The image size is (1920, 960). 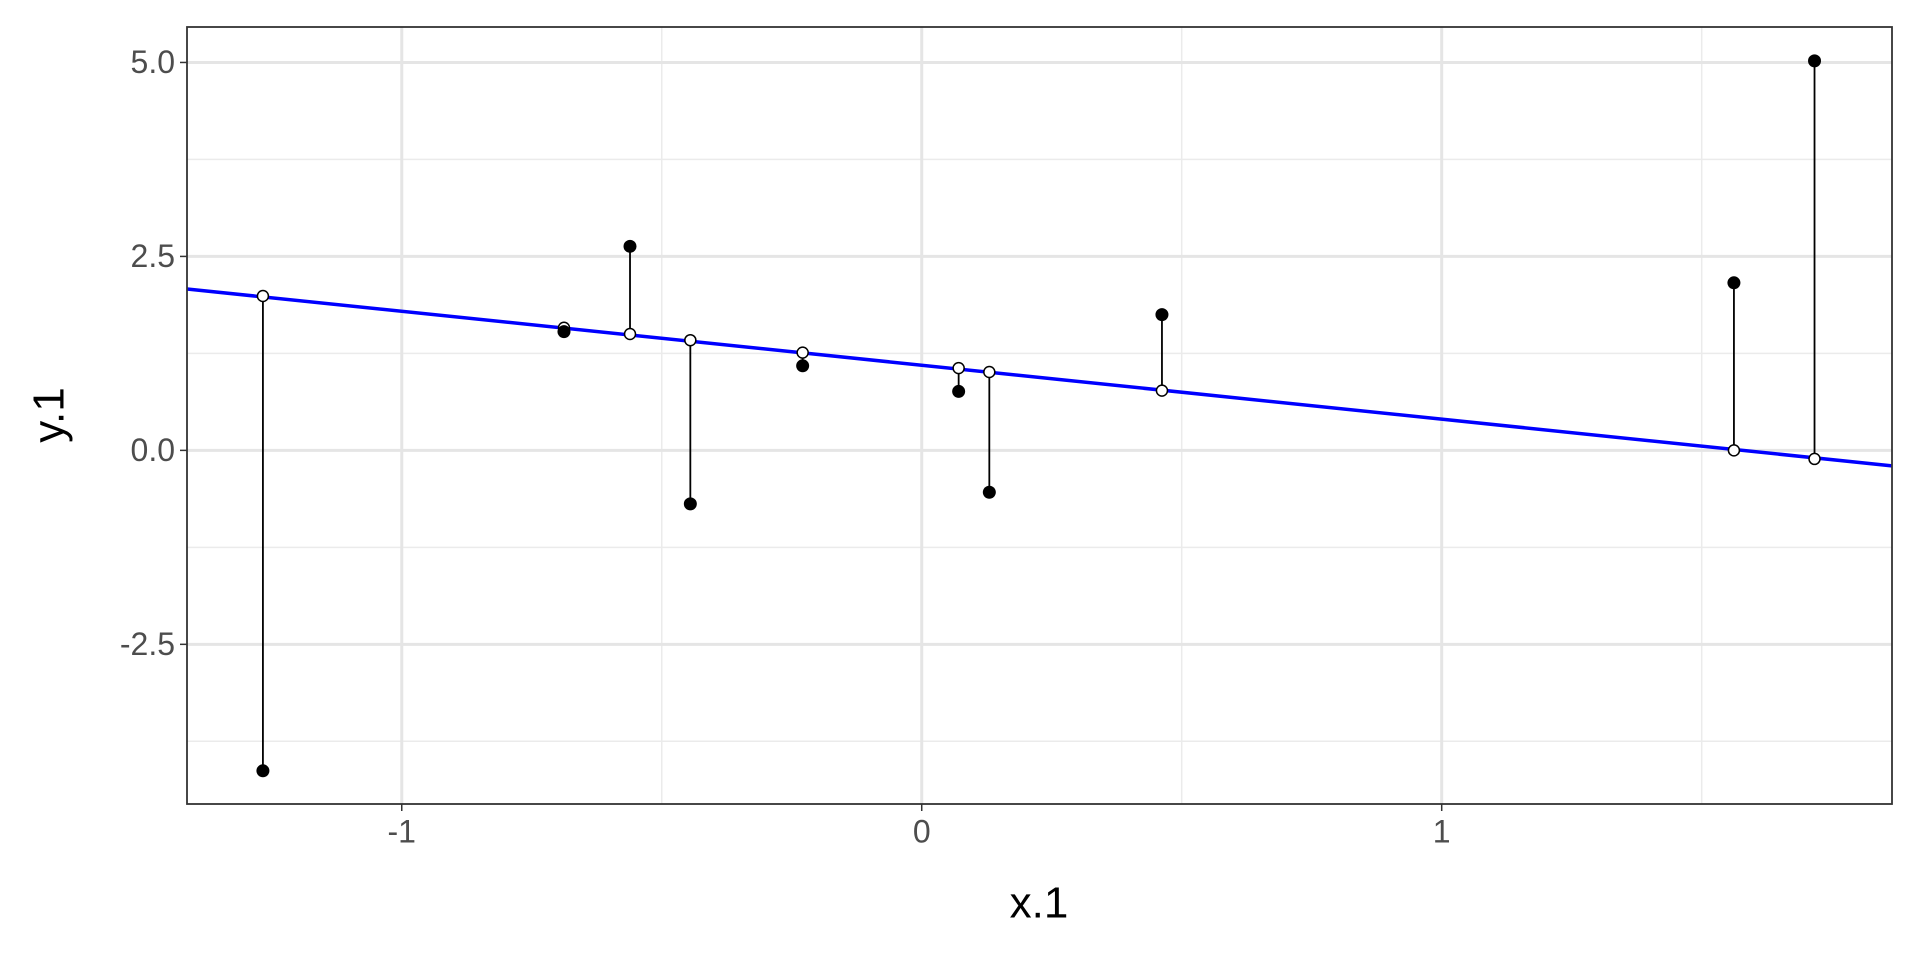 What do you see at coordinates (153, 62) in the screenshot?
I see `y-tick-label: 5.0` at bounding box center [153, 62].